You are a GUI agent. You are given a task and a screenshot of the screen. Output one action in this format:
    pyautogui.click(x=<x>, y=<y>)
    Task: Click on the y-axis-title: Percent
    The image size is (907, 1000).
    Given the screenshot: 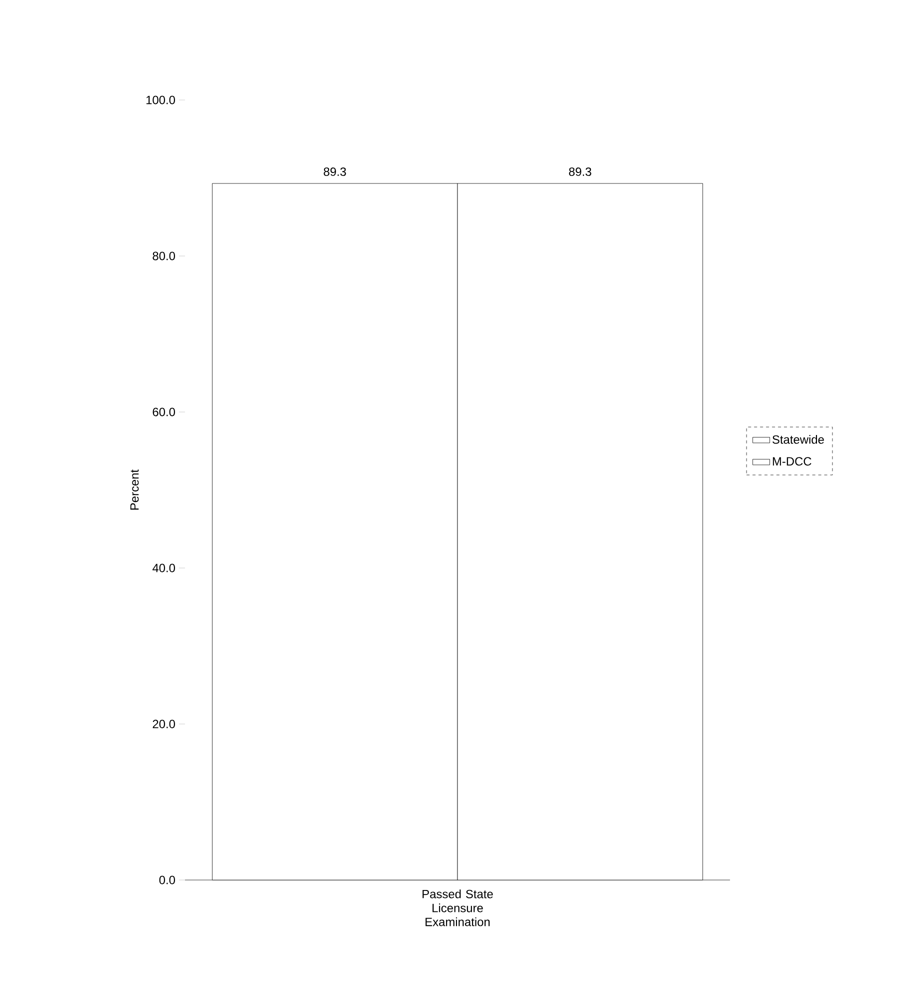 What is the action you would take?
    pyautogui.click(x=134, y=489)
    